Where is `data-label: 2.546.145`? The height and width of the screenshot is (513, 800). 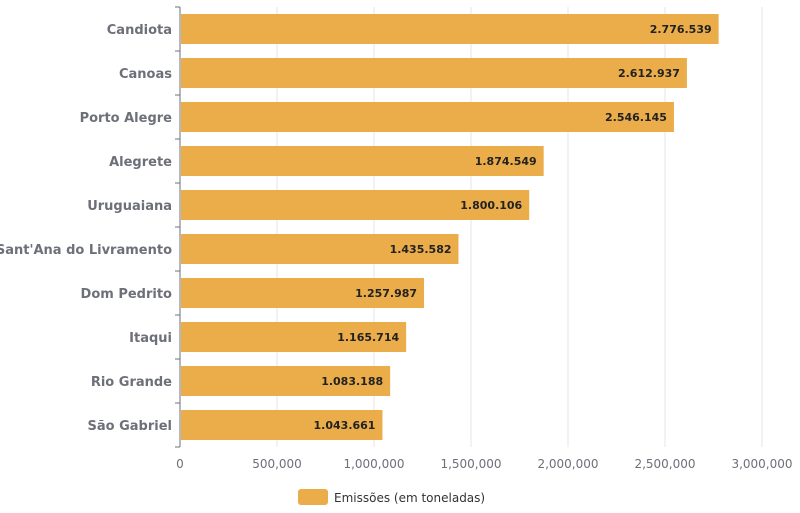
data-label: 2.546.145 is located at coordinates (636, 117).